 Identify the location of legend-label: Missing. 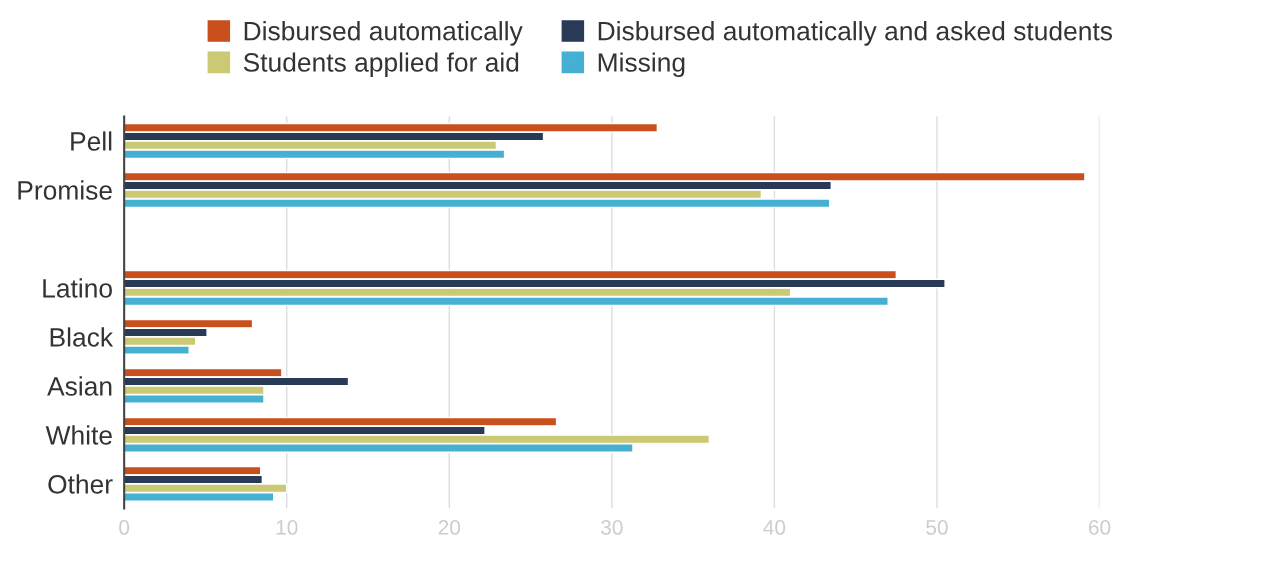
(641, 65).